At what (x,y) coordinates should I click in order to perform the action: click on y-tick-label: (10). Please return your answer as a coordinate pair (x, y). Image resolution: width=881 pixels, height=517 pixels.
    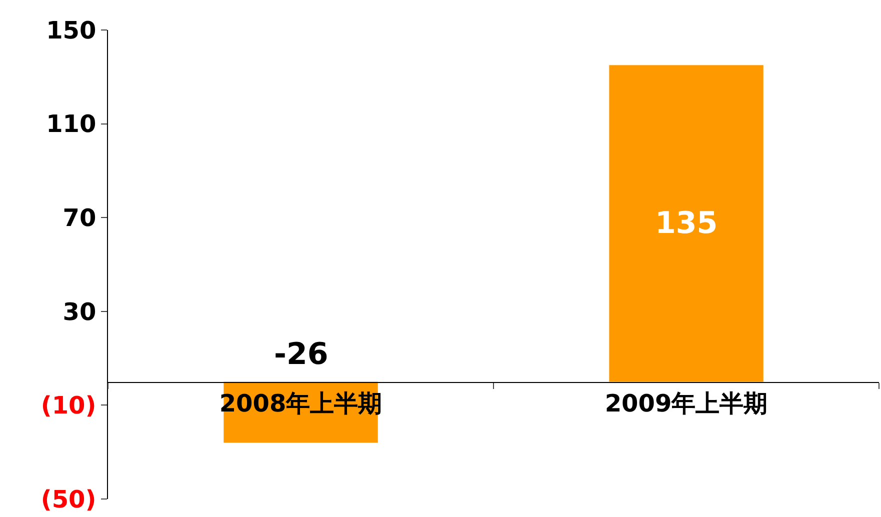
    Looking at the image, I should click on (68, 406).